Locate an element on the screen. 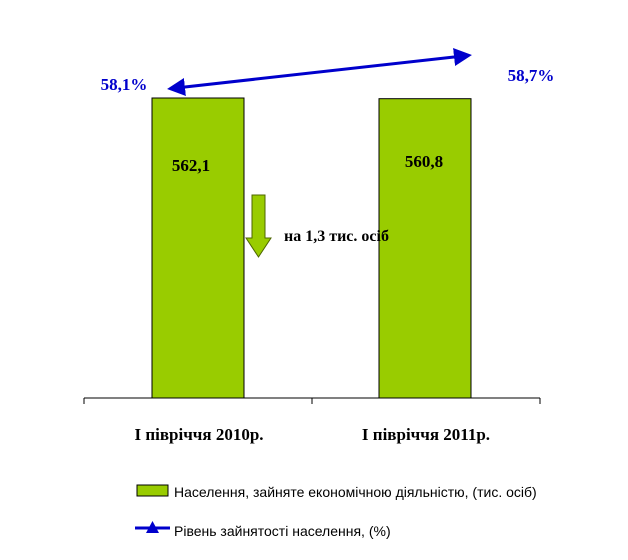 This screenshot has width=628, height=560. legend-swatch-employed is located at coordinates (152, 490).